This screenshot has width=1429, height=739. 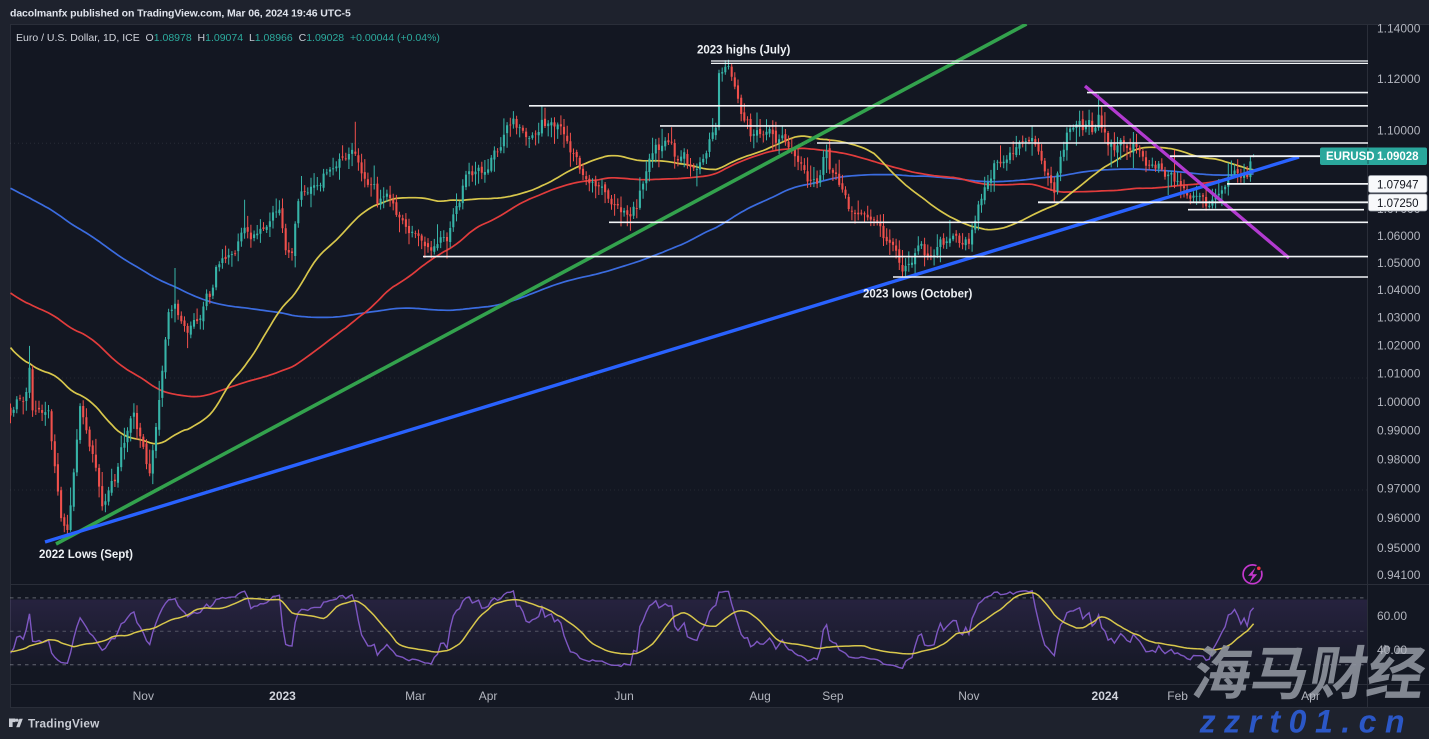 I want to click on svg-text: 1.03000, so click(x=1399, y=318).